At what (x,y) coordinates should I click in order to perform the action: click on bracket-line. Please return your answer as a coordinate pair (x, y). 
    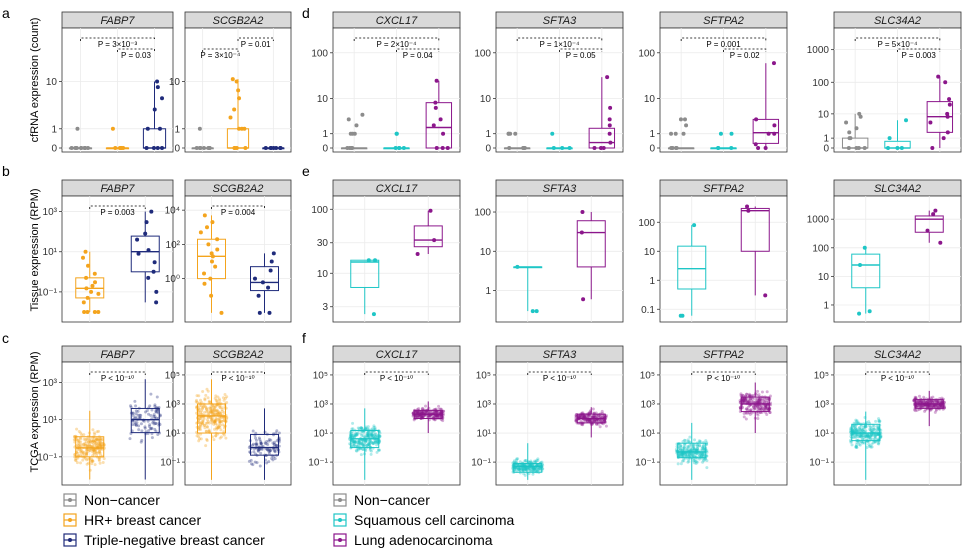
    Looking at the image, I should click on (117, 207).